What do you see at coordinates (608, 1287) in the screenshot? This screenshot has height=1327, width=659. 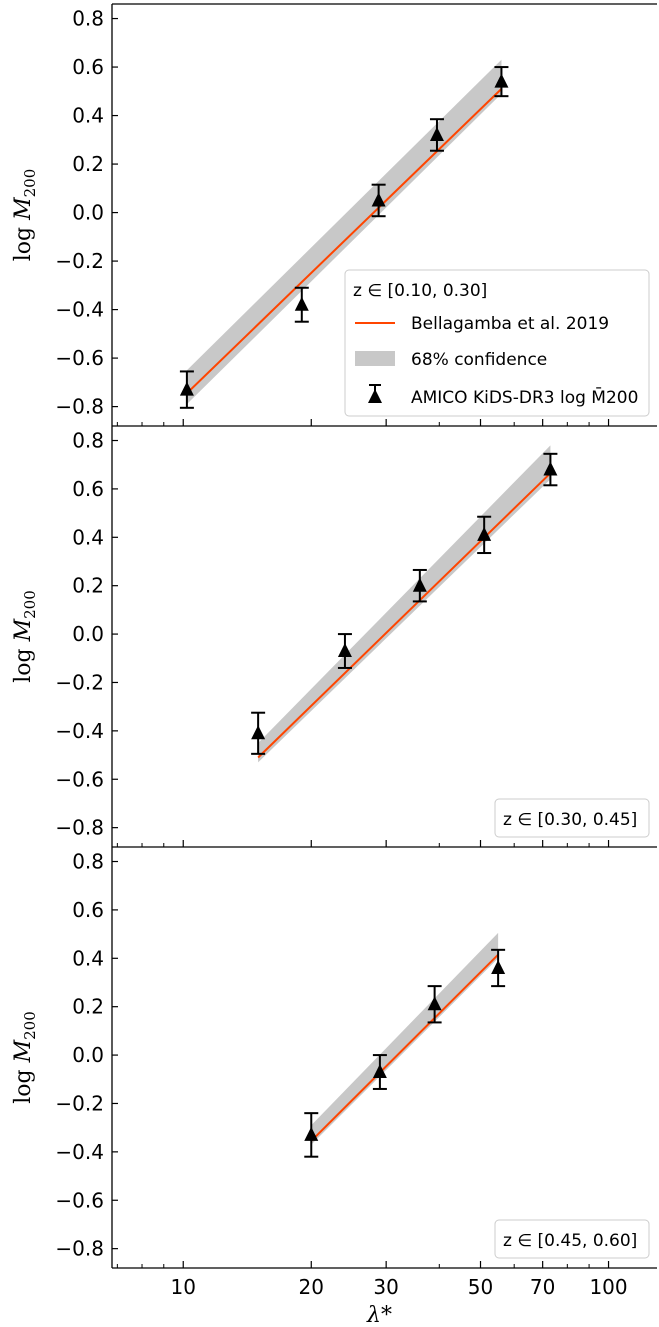 I see `x-tick-label: 100` at bounding box center [608, 1287].